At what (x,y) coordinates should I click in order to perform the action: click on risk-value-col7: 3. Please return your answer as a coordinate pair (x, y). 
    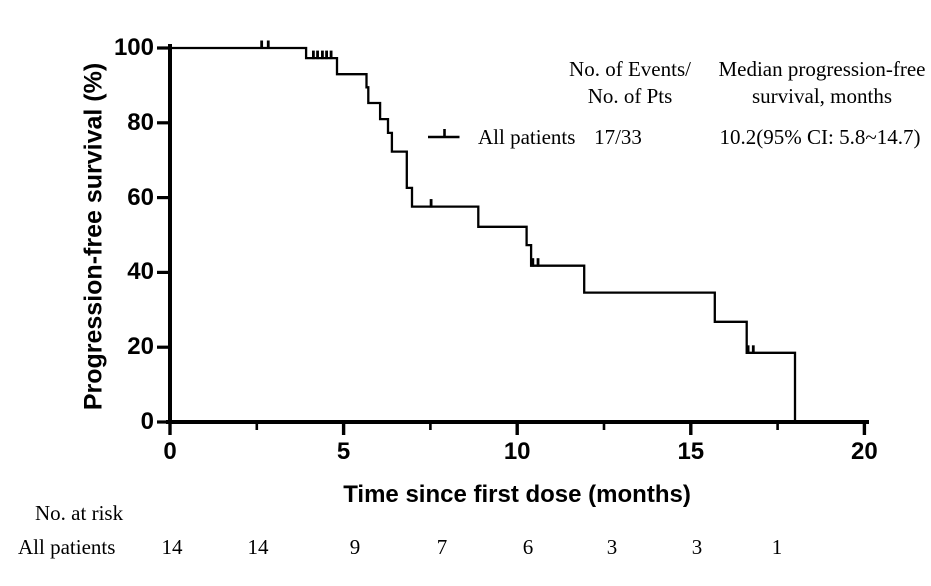
    Looking at the image, I should click on (697, 547).